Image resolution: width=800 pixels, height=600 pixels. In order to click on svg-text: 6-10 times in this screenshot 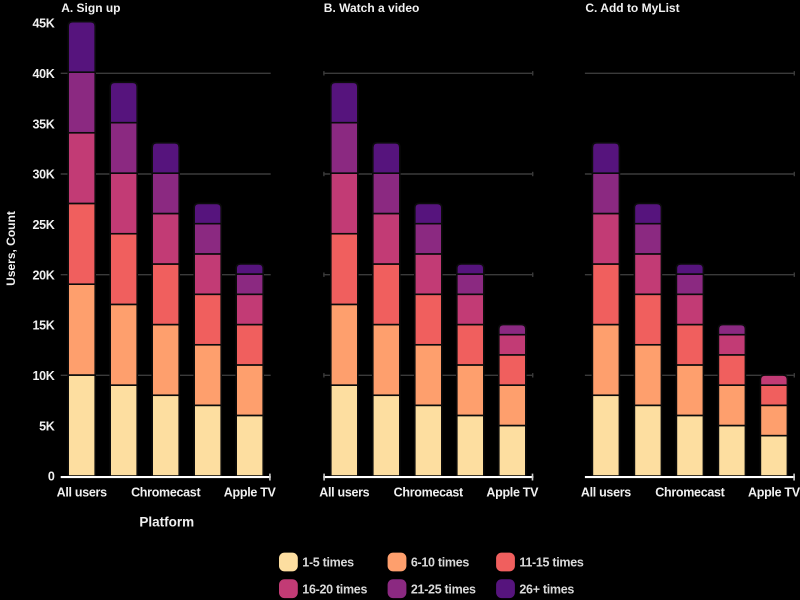, I will do `click(440, 563)`.